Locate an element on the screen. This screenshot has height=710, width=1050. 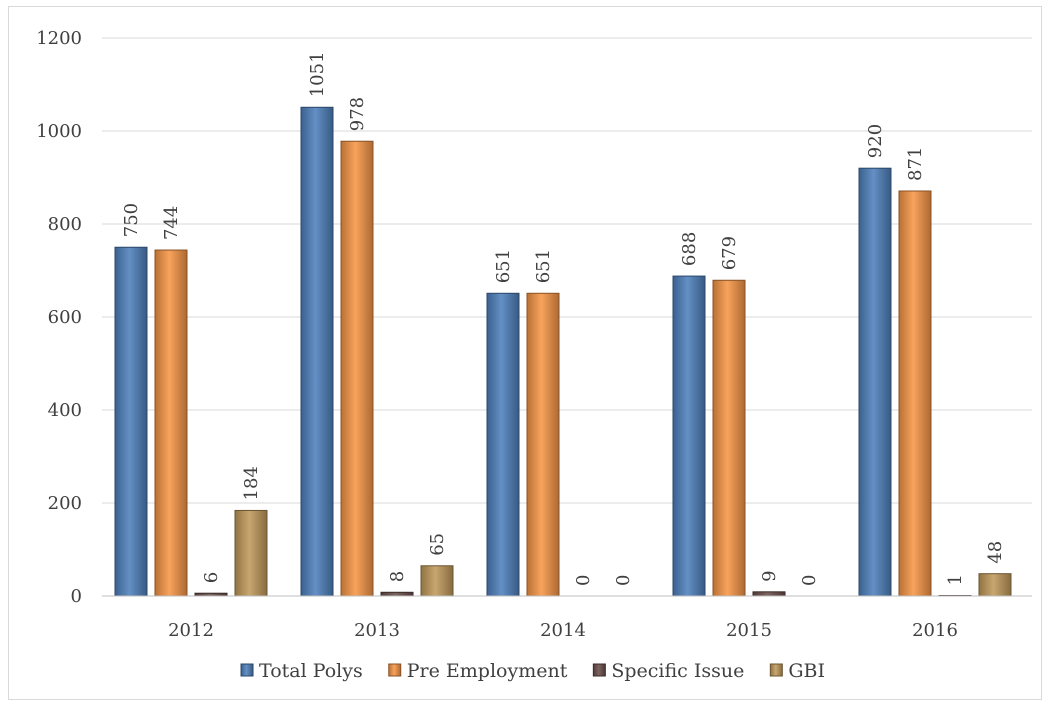
x-axis: 2012 2013 2014 2015 2016 is located at coordinates (567, 618).